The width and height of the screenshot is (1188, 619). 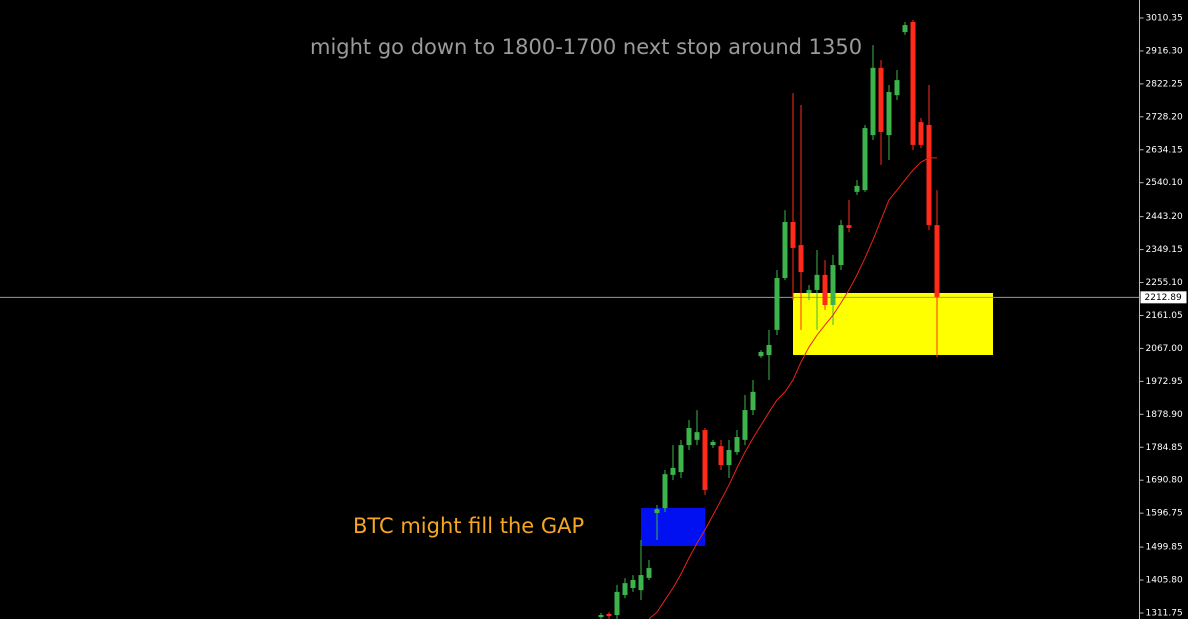 I want to click on y-tick-label: 1499.85, so click(x=1164, y=548).